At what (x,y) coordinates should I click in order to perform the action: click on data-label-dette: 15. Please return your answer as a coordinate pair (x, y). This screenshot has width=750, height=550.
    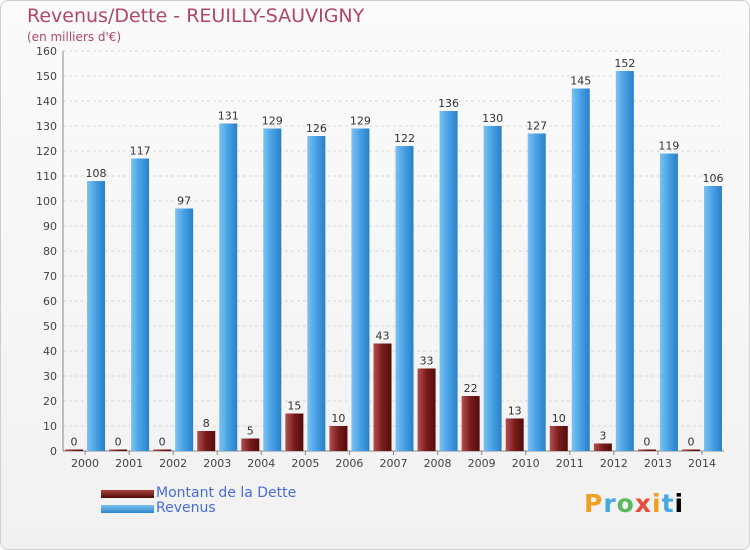
    Looking at the image, I should click on (294, 406).